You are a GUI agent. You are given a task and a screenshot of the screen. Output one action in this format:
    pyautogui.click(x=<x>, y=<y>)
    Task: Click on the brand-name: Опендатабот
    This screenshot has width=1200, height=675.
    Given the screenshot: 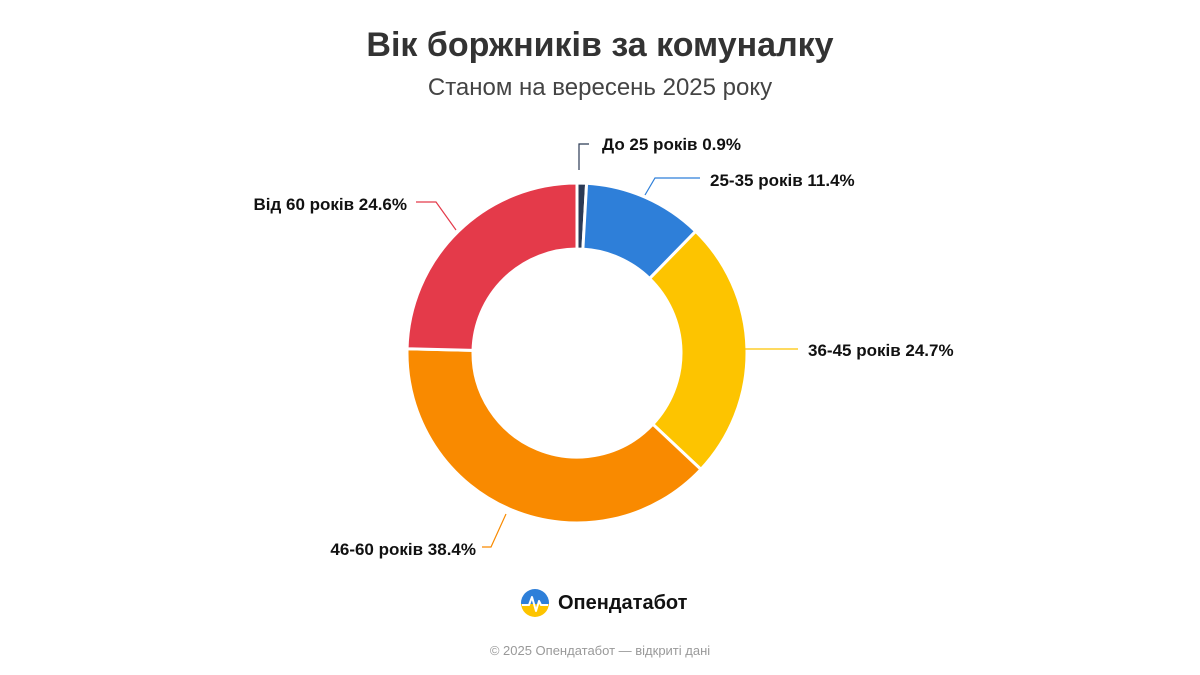 What is the action you would take?
    pyautogui.click(x=623, y=602)
    